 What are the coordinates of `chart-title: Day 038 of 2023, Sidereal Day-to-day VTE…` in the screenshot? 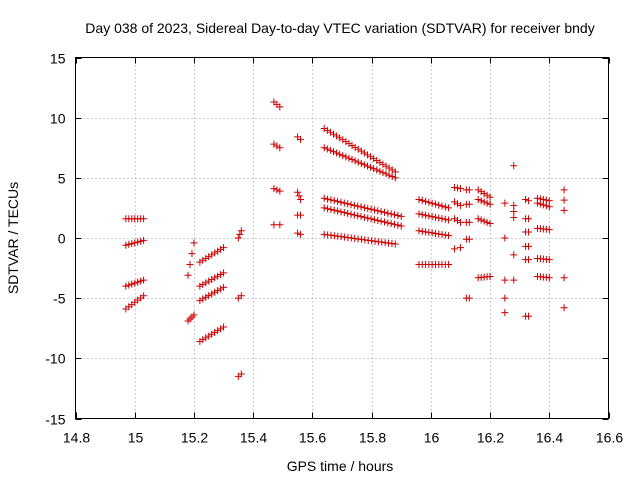 It's located at (339, 28).